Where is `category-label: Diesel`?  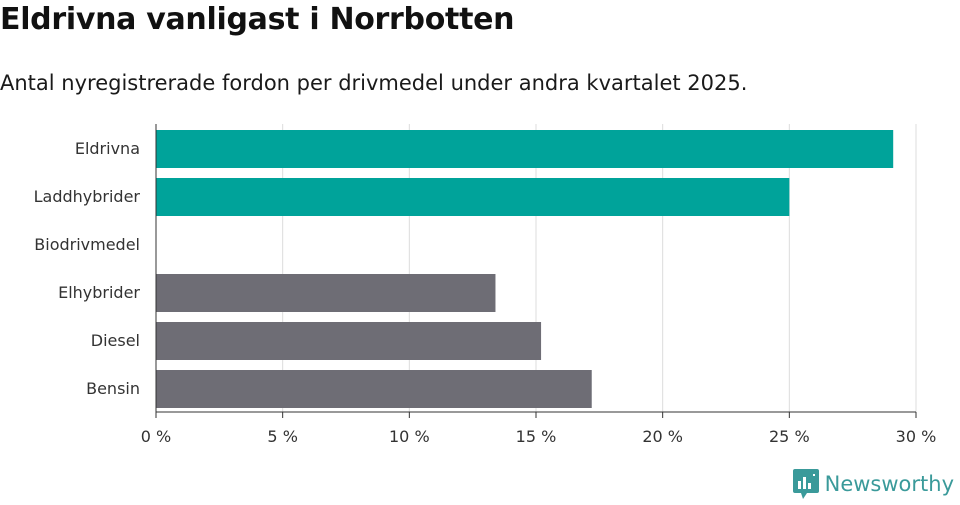
category-label: Diesel is located at coordinates (115, 340).